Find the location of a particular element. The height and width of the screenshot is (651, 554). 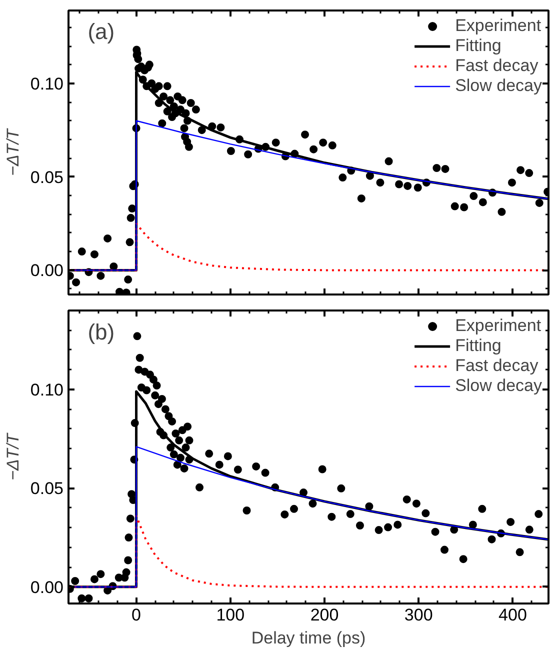

x-tick-label: 400 is located at coordinates (512, 615).